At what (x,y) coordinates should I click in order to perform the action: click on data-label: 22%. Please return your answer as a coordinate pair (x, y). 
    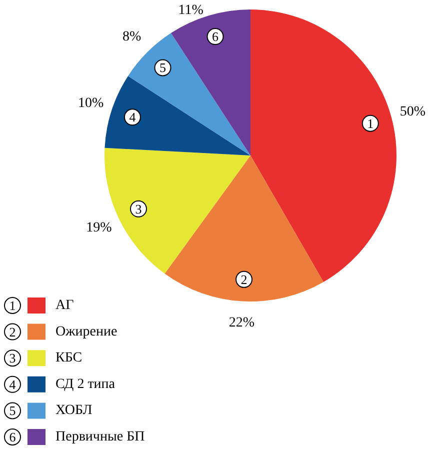
    Looking at the image, I should click on (241, 323).